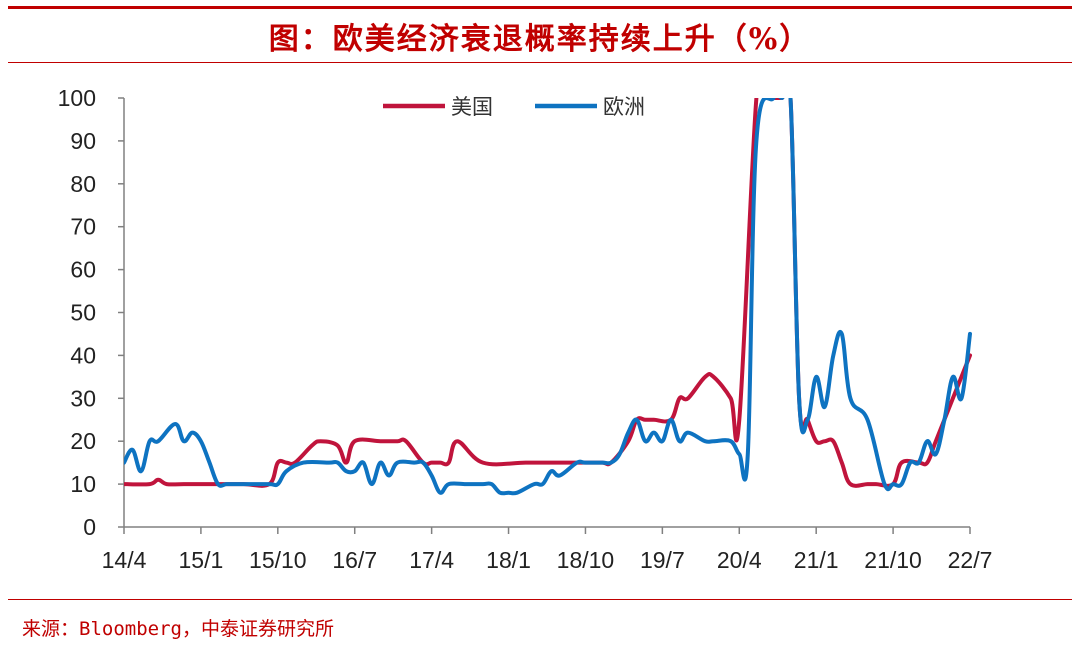 Image resolution: width=1080 pixels, height=647 pixels. What do you see at coordinates (77, 98) in the screenshot?
I see `y-tick-label: 100` at bounding box center [77, 98].